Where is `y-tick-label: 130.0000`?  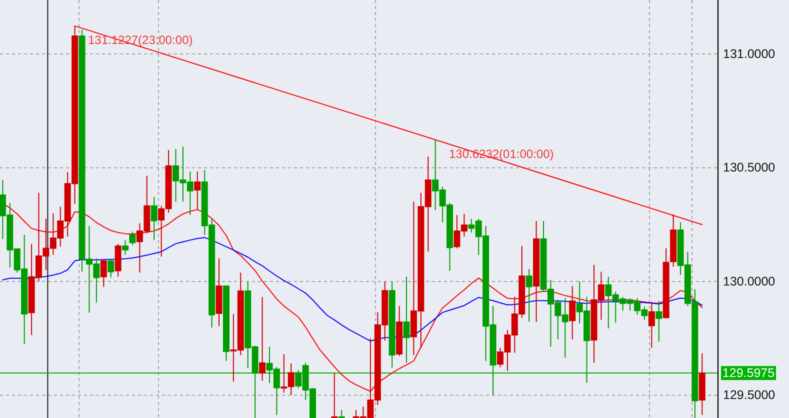 y-tick-label: 130.0000 is located at coordinates (749, 281).